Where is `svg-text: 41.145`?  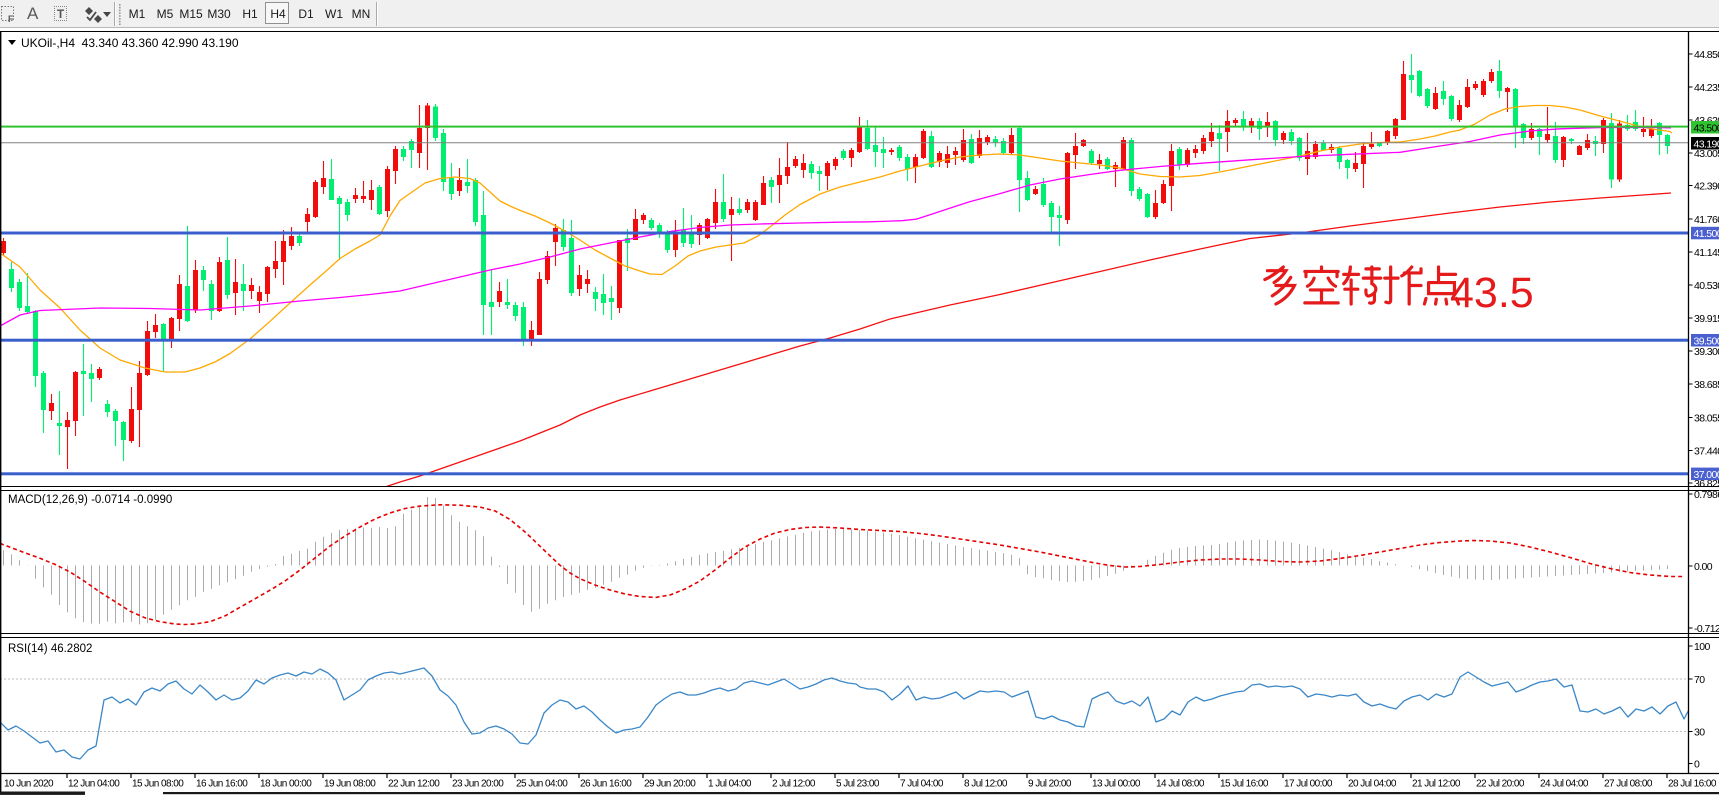 svg-text: 41.145 is located at coordinates (1706, 253).